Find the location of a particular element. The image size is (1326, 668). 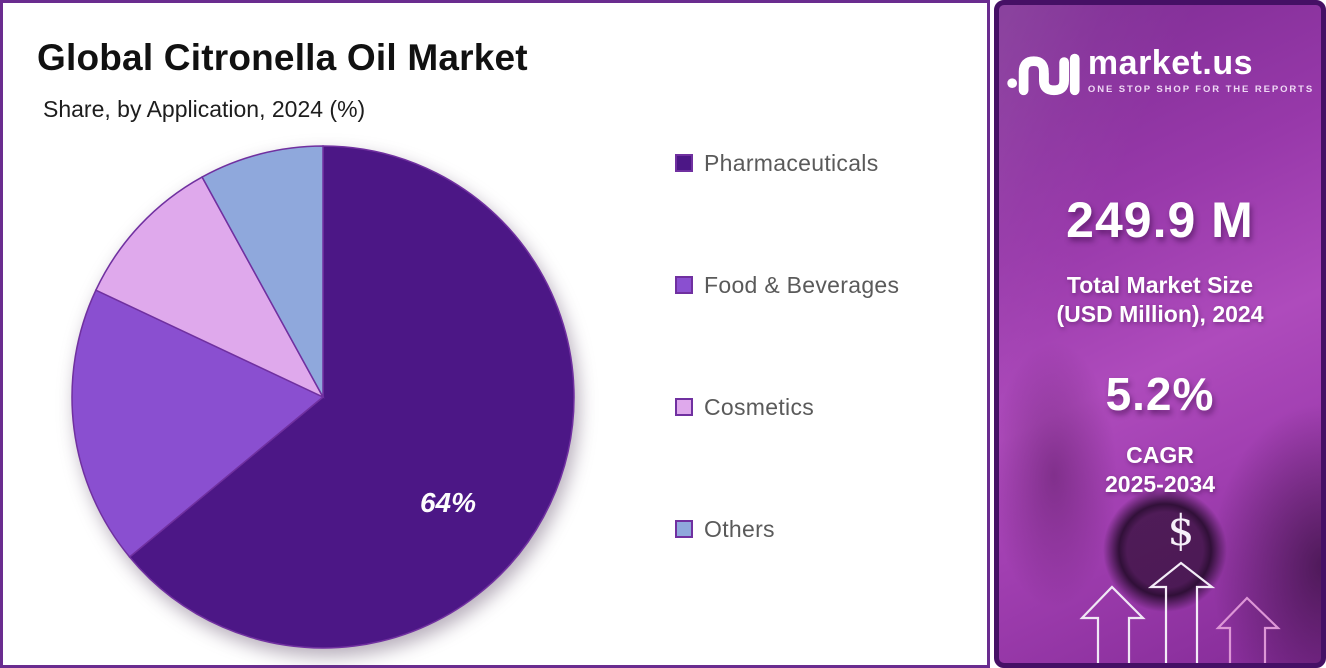

pie-slice-cosmetics is located at coordinates (209, 287).